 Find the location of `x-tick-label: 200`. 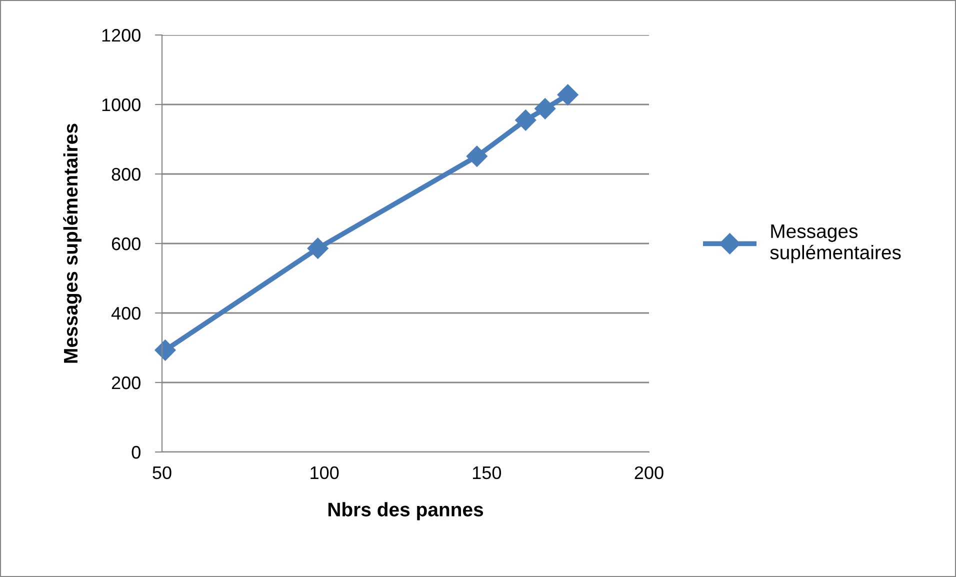

x-tick-label: 200 is located at coordinates (649, 473).